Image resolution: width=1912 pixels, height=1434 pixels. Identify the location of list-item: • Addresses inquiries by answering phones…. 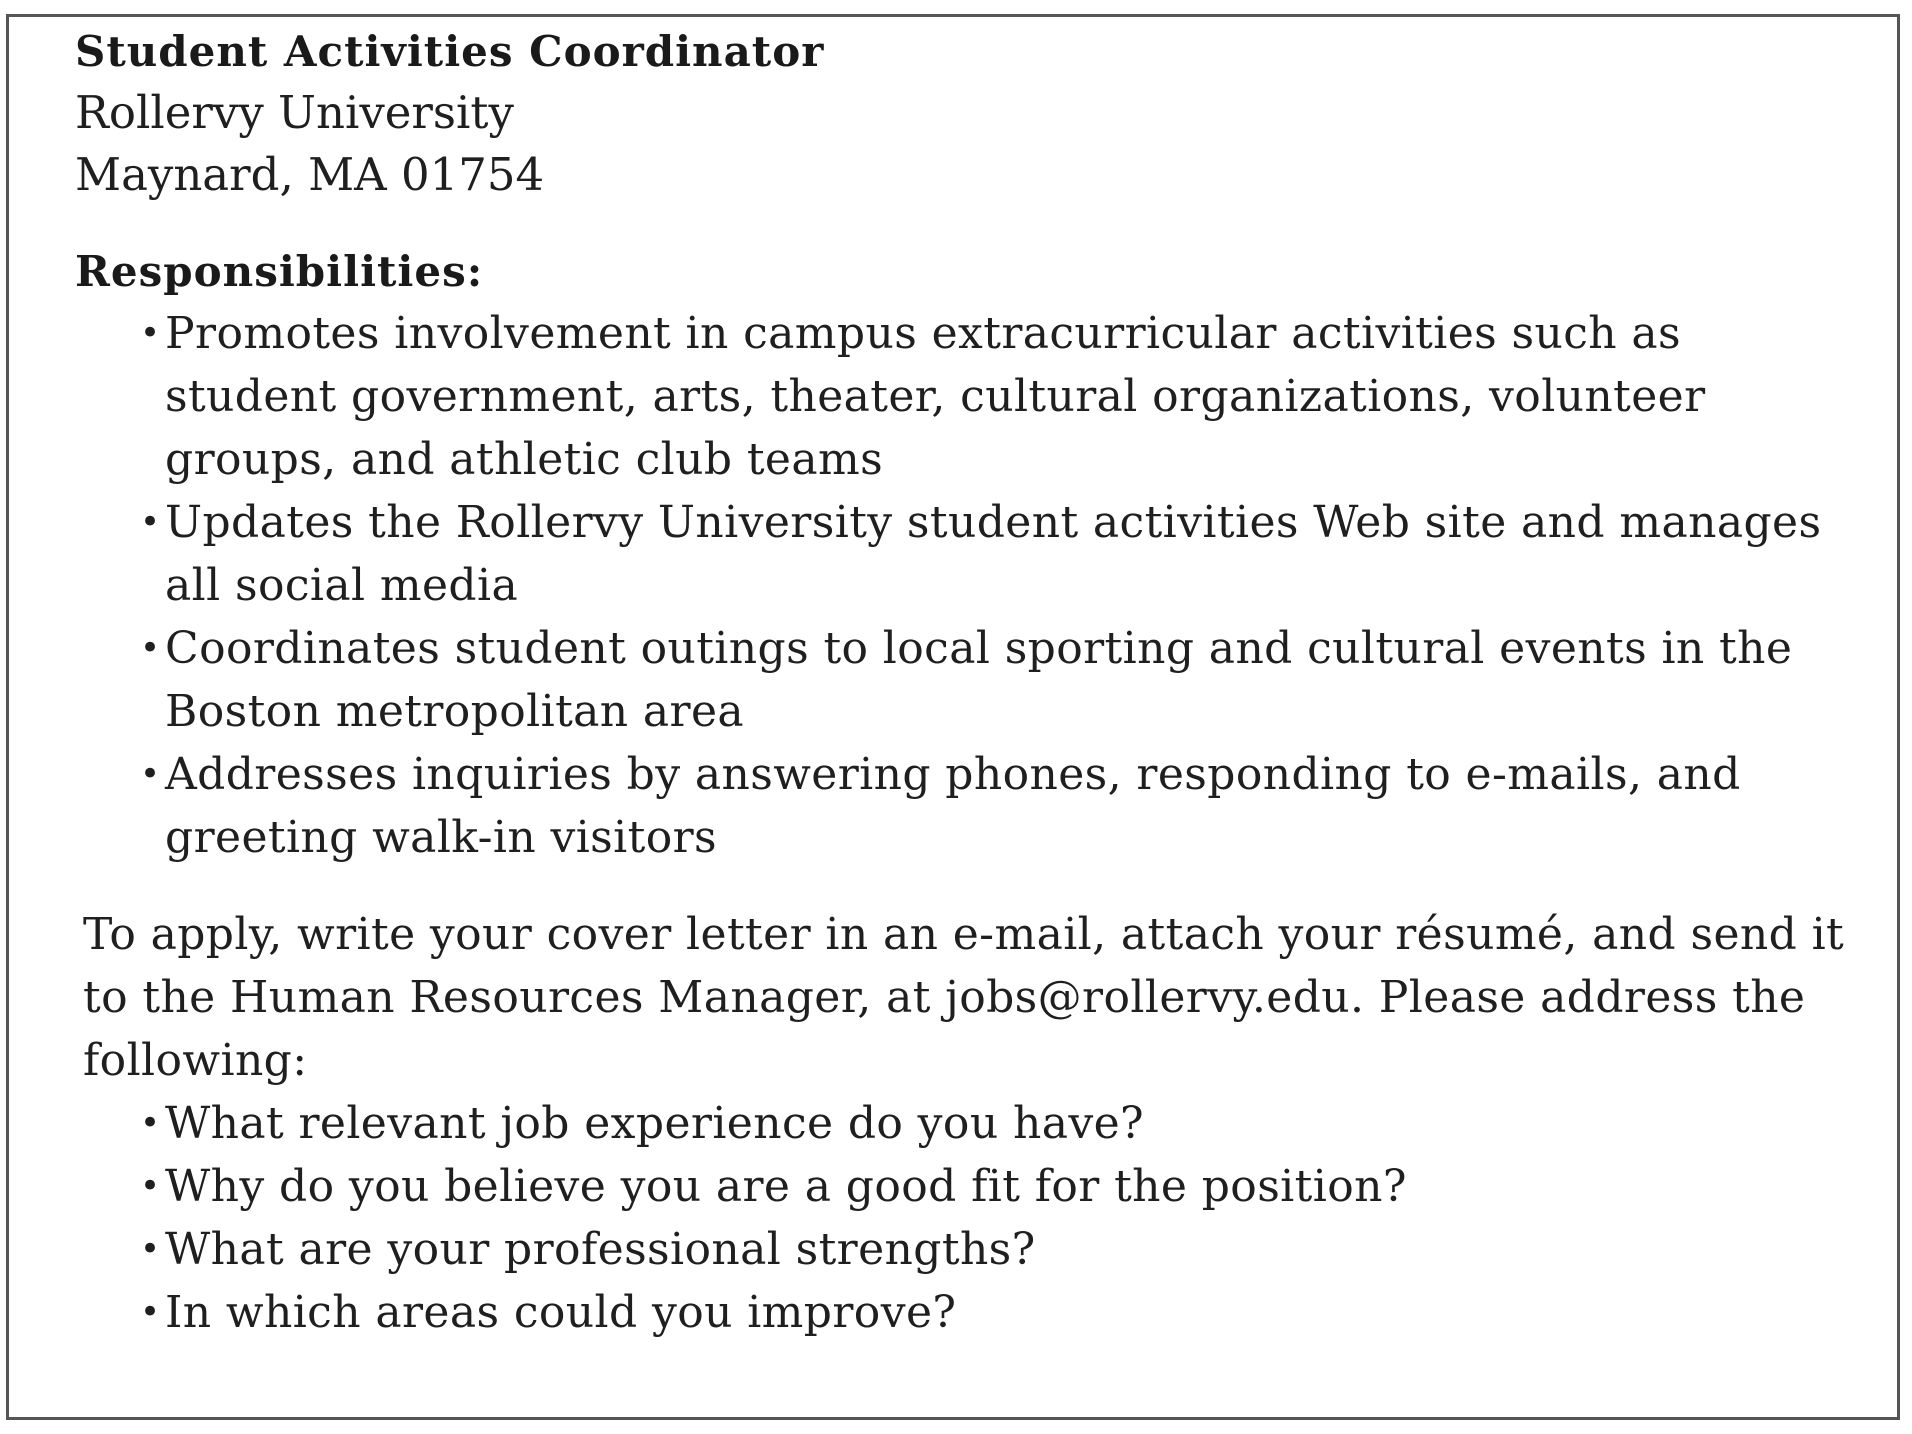
(1002, 806).